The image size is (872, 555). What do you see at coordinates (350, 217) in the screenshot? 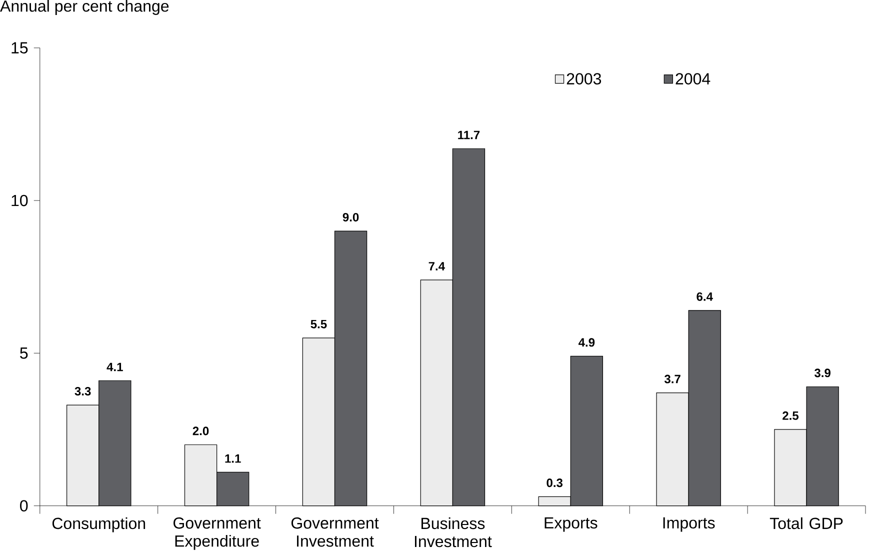
I see `data-label: 9.0` at bounding box center [350, 217].